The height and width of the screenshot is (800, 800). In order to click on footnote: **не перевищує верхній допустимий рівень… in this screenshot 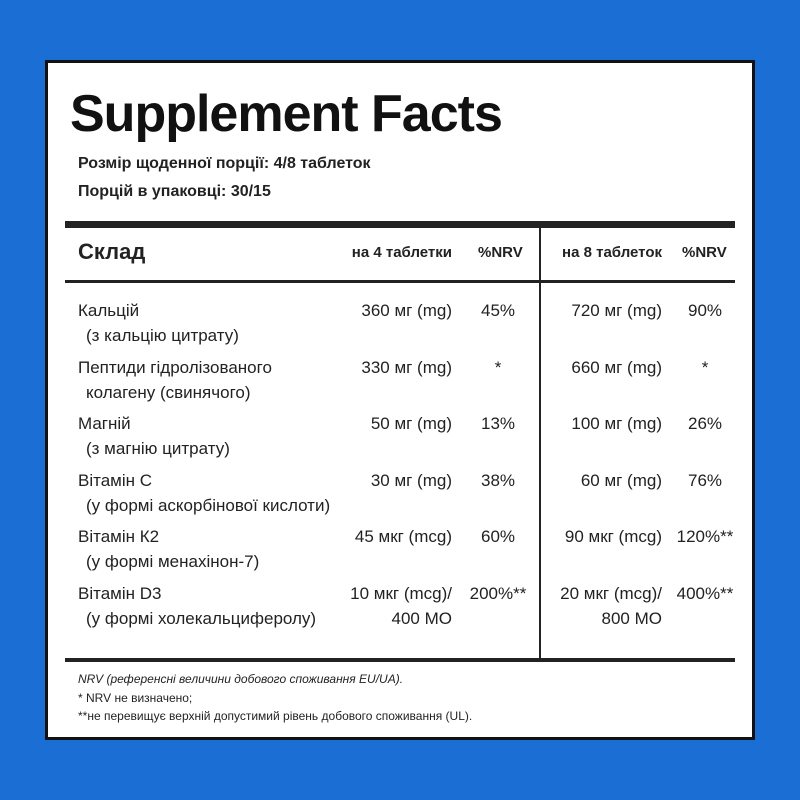, I will do `click(275, 716)`.